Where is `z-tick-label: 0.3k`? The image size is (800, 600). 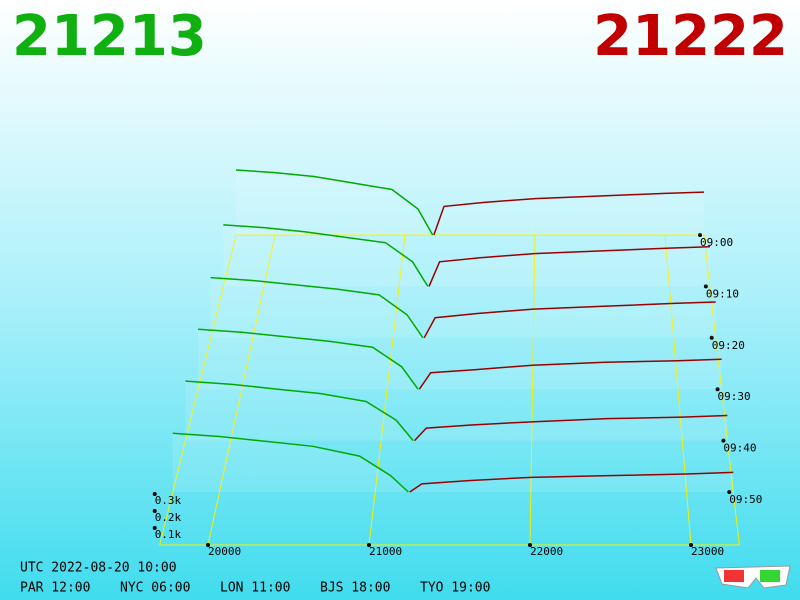
z-tick-label: 0.3k is located at coordinates (168, 500).